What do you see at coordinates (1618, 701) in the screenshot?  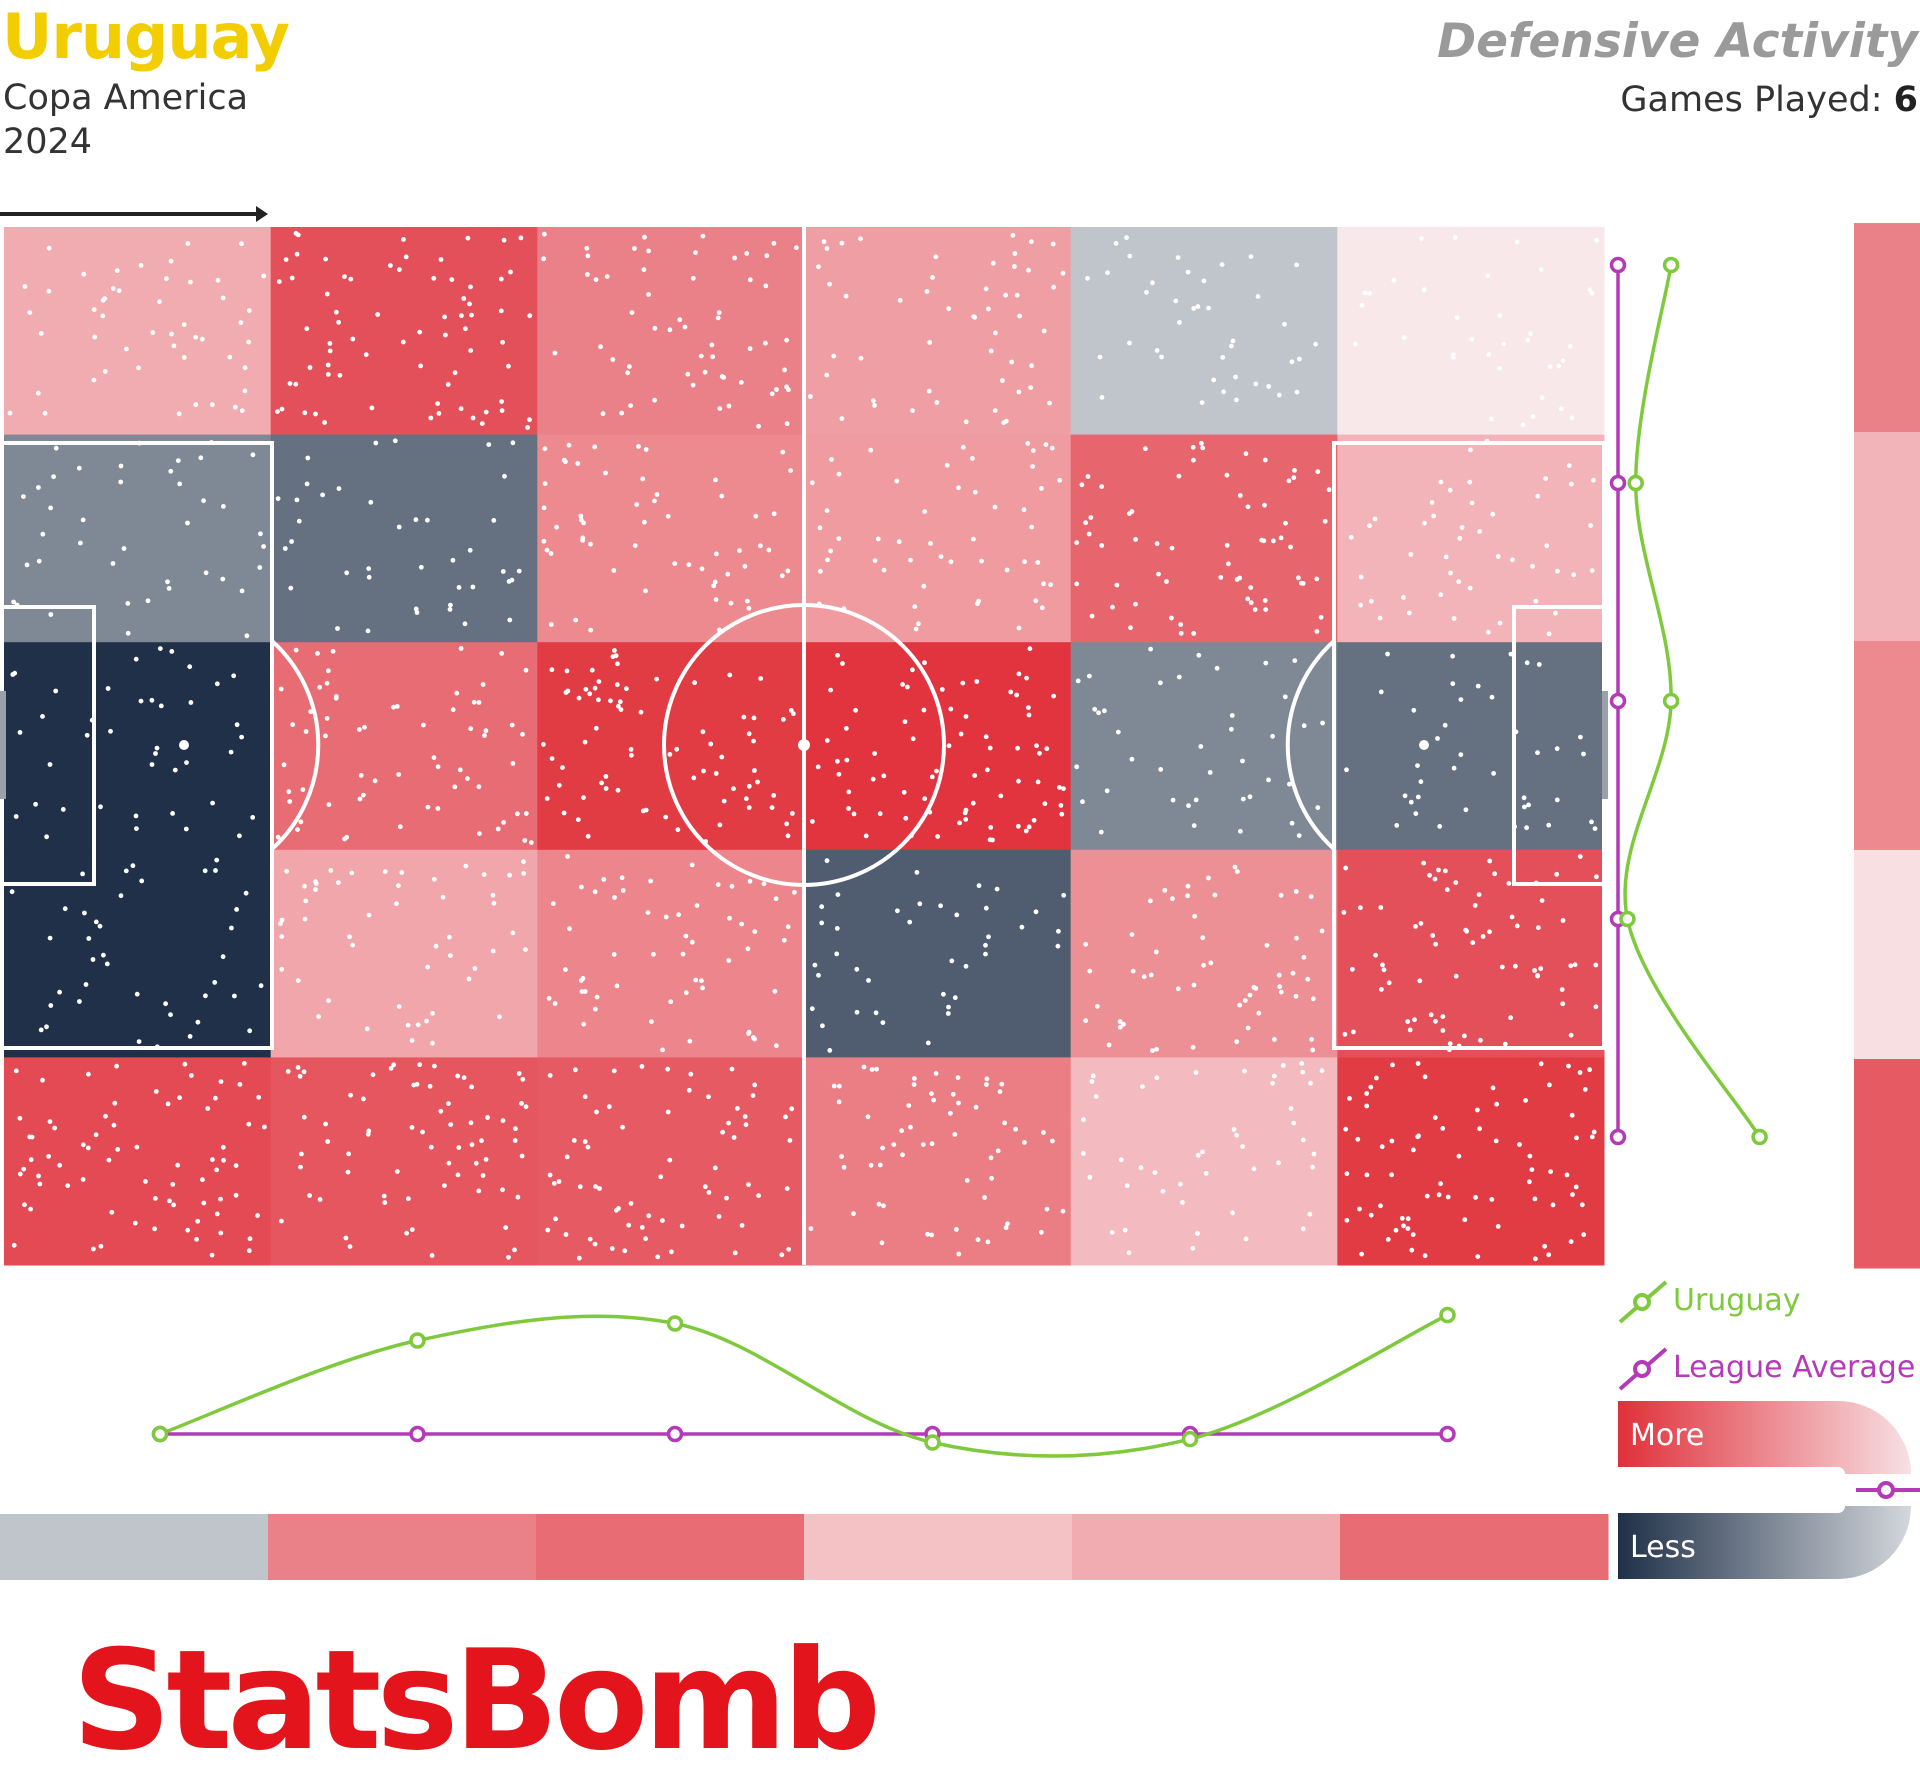 I see `league-average-point` at bounding box center [1618, 701].